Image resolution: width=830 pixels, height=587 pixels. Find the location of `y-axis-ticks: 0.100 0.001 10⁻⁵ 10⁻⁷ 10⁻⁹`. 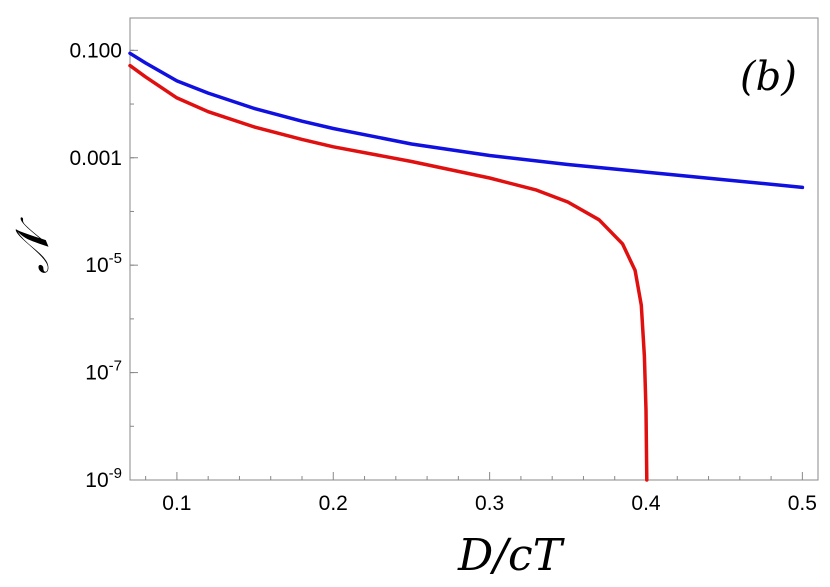

y-axis-ticks: 0.100 0.001 10⁻⁵ 10⁻⁷ 10⁻⁹ is located at coordinates (103, 265).